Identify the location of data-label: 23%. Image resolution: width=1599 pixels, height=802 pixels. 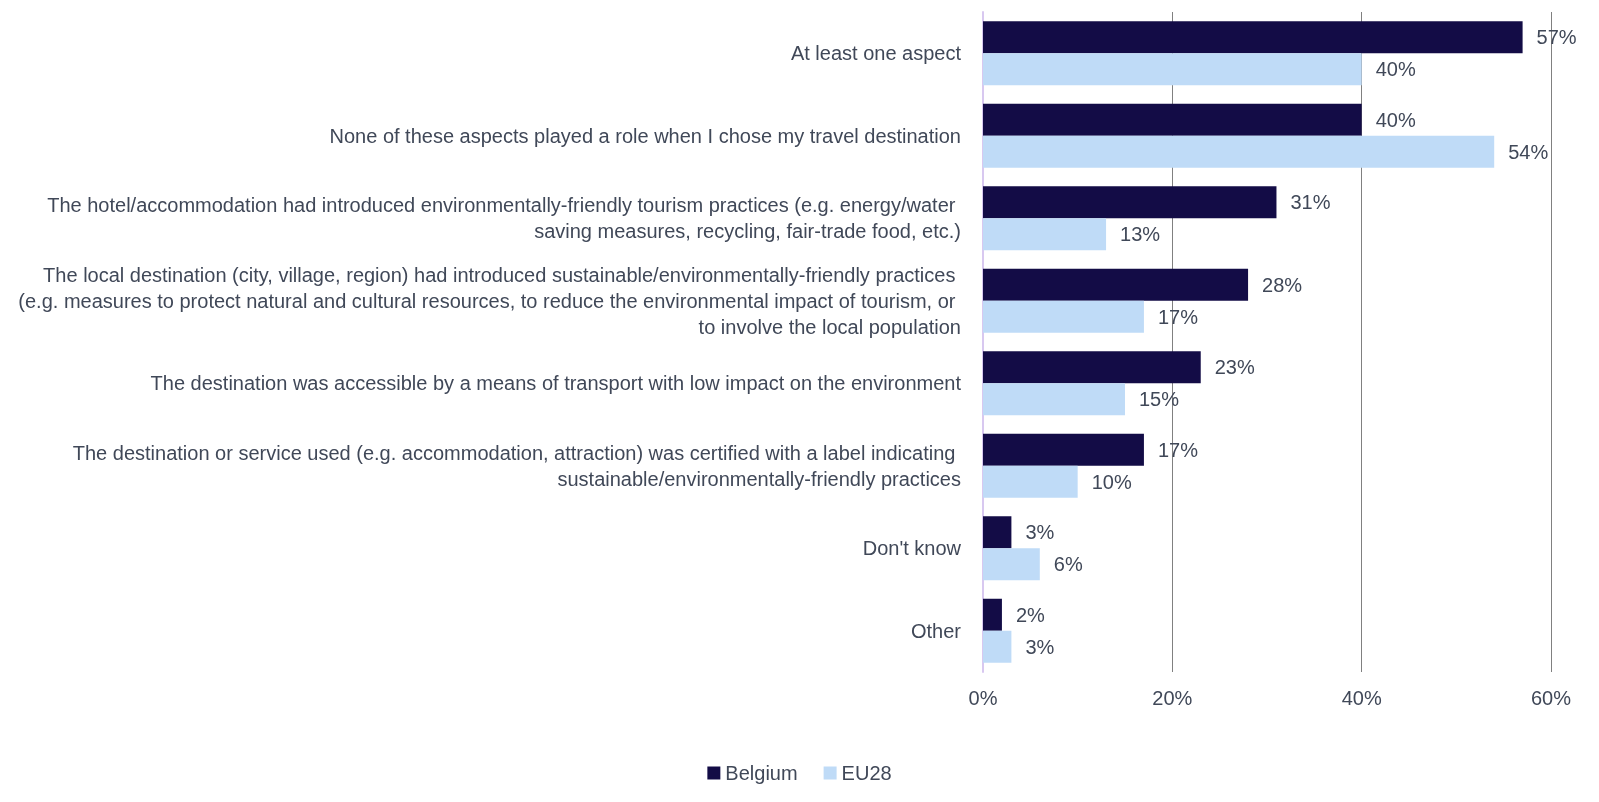
(1234, 367).